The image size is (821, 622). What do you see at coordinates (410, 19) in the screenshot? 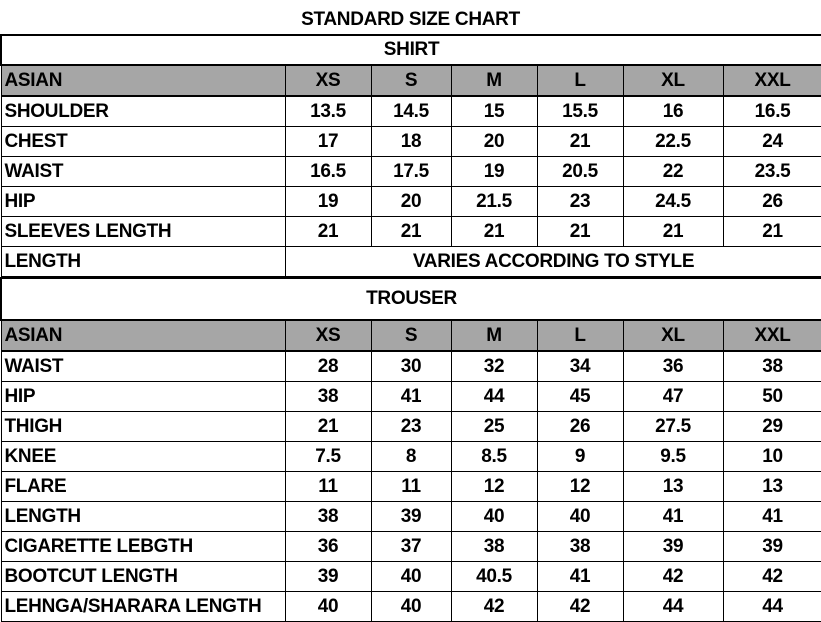
I see `page-title: STANDARD SIZE CHART` at bounding box center [410, 19].